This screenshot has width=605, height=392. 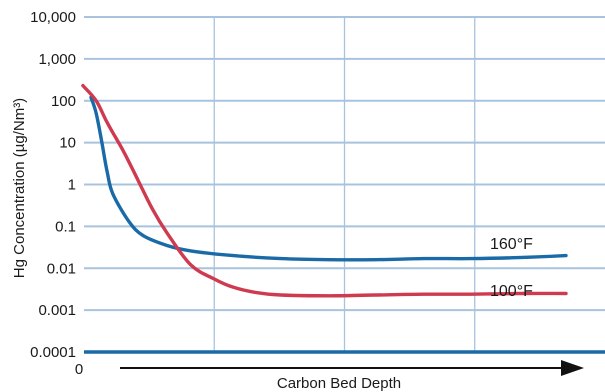 I want to click on y-tick-label: 0.0001, so click(x=53, y=352).